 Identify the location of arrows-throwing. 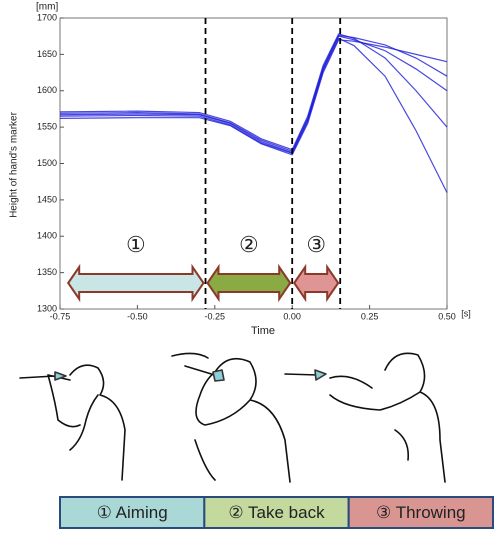
(328, 381).